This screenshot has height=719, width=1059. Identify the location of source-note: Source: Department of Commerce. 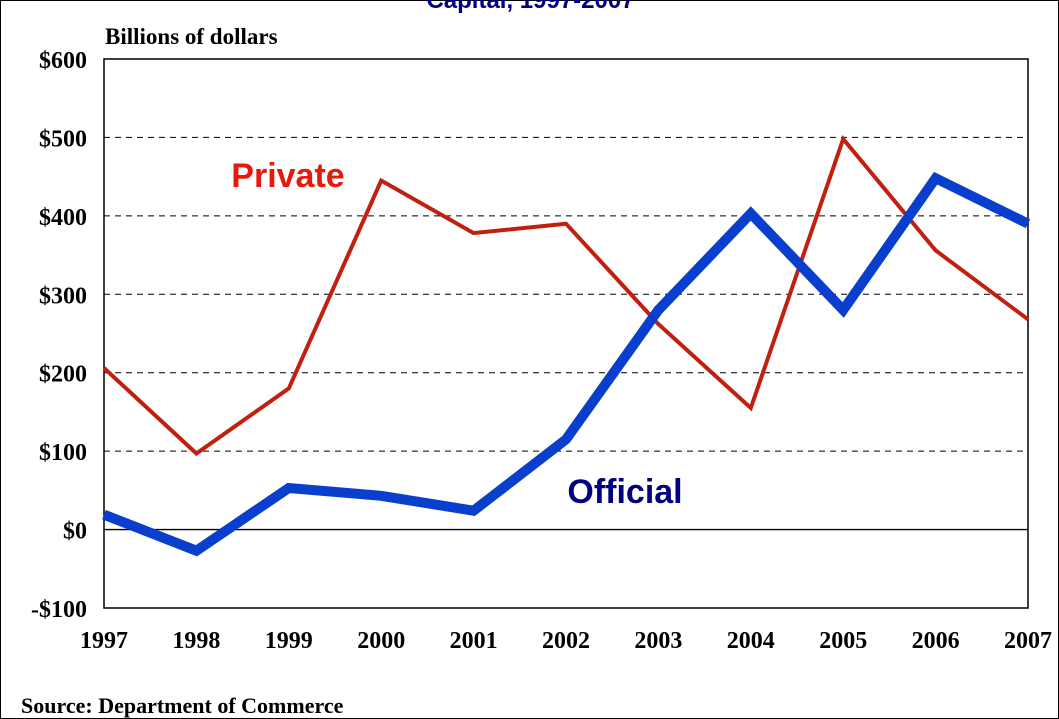
(182, 705).